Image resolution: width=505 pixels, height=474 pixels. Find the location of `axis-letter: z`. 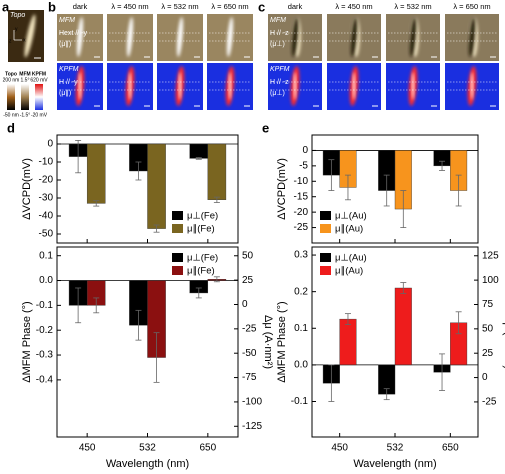

axis-letter: z is located at coordinates (10, 41).